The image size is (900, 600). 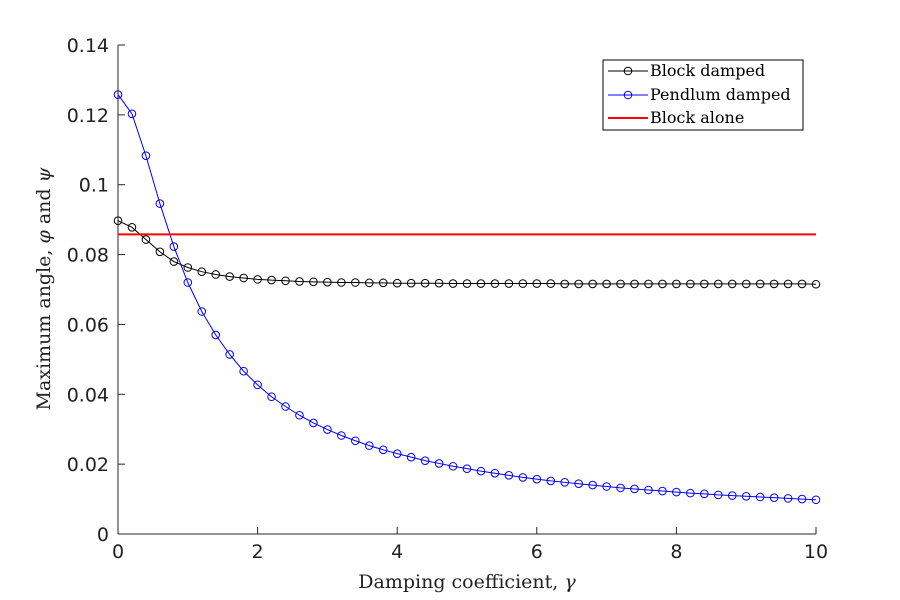 I want to click on series-line-block-damped, so click(x=467, y=252).